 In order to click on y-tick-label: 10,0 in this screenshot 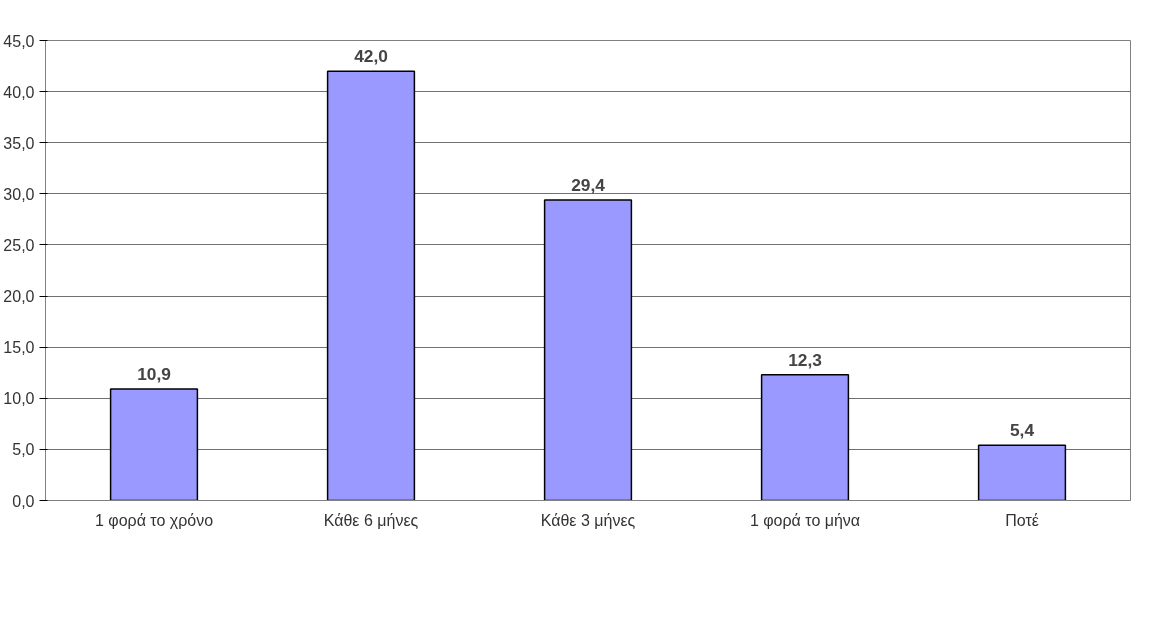, I will do `click(19, 399)`.